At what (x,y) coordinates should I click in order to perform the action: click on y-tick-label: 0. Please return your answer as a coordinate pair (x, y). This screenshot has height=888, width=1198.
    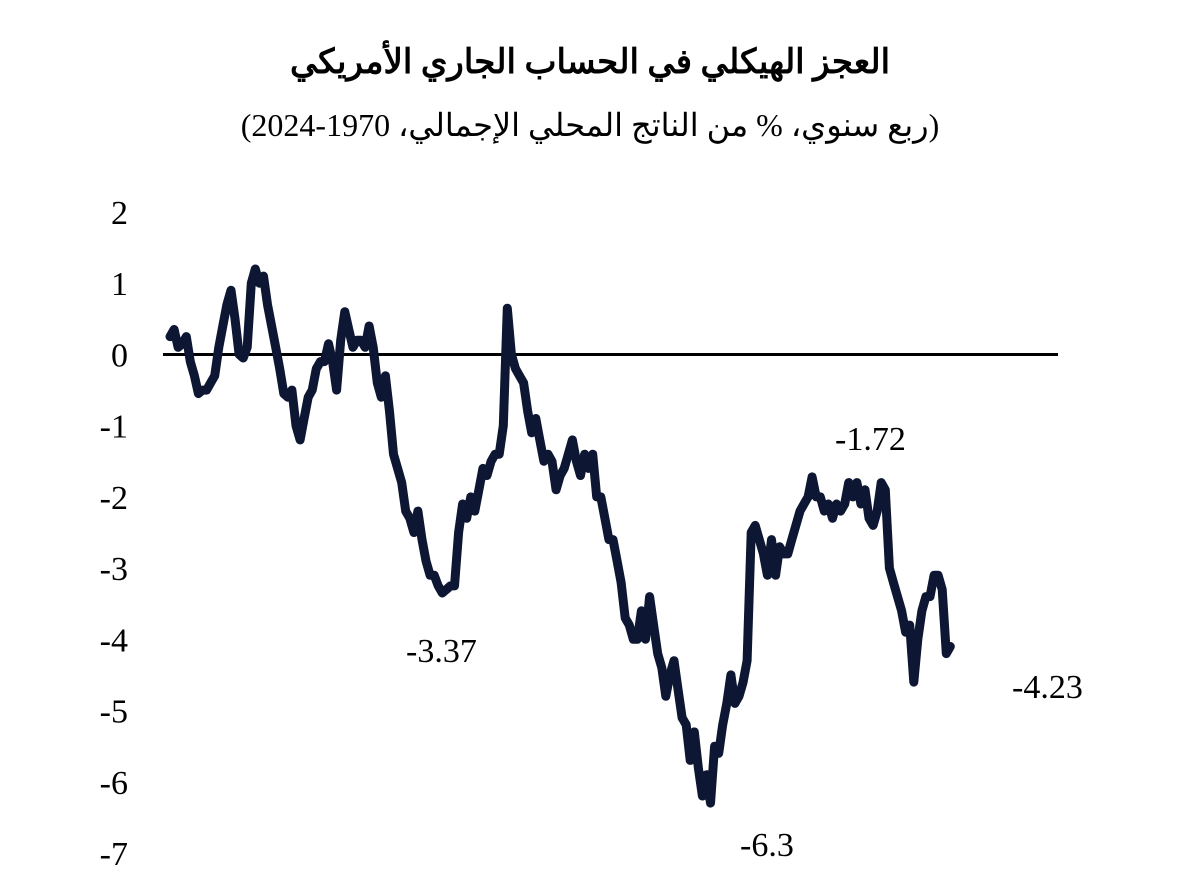
    Looking at the image, I should click on (119, 355).